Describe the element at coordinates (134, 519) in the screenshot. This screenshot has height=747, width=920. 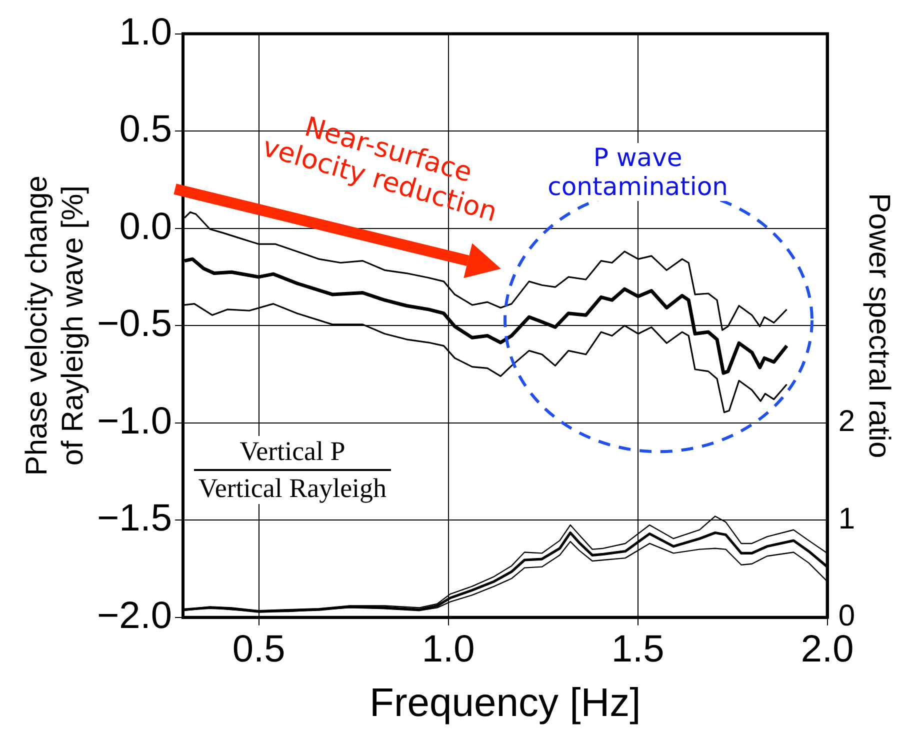
I see `y-tick-label: −1.5` at that location.